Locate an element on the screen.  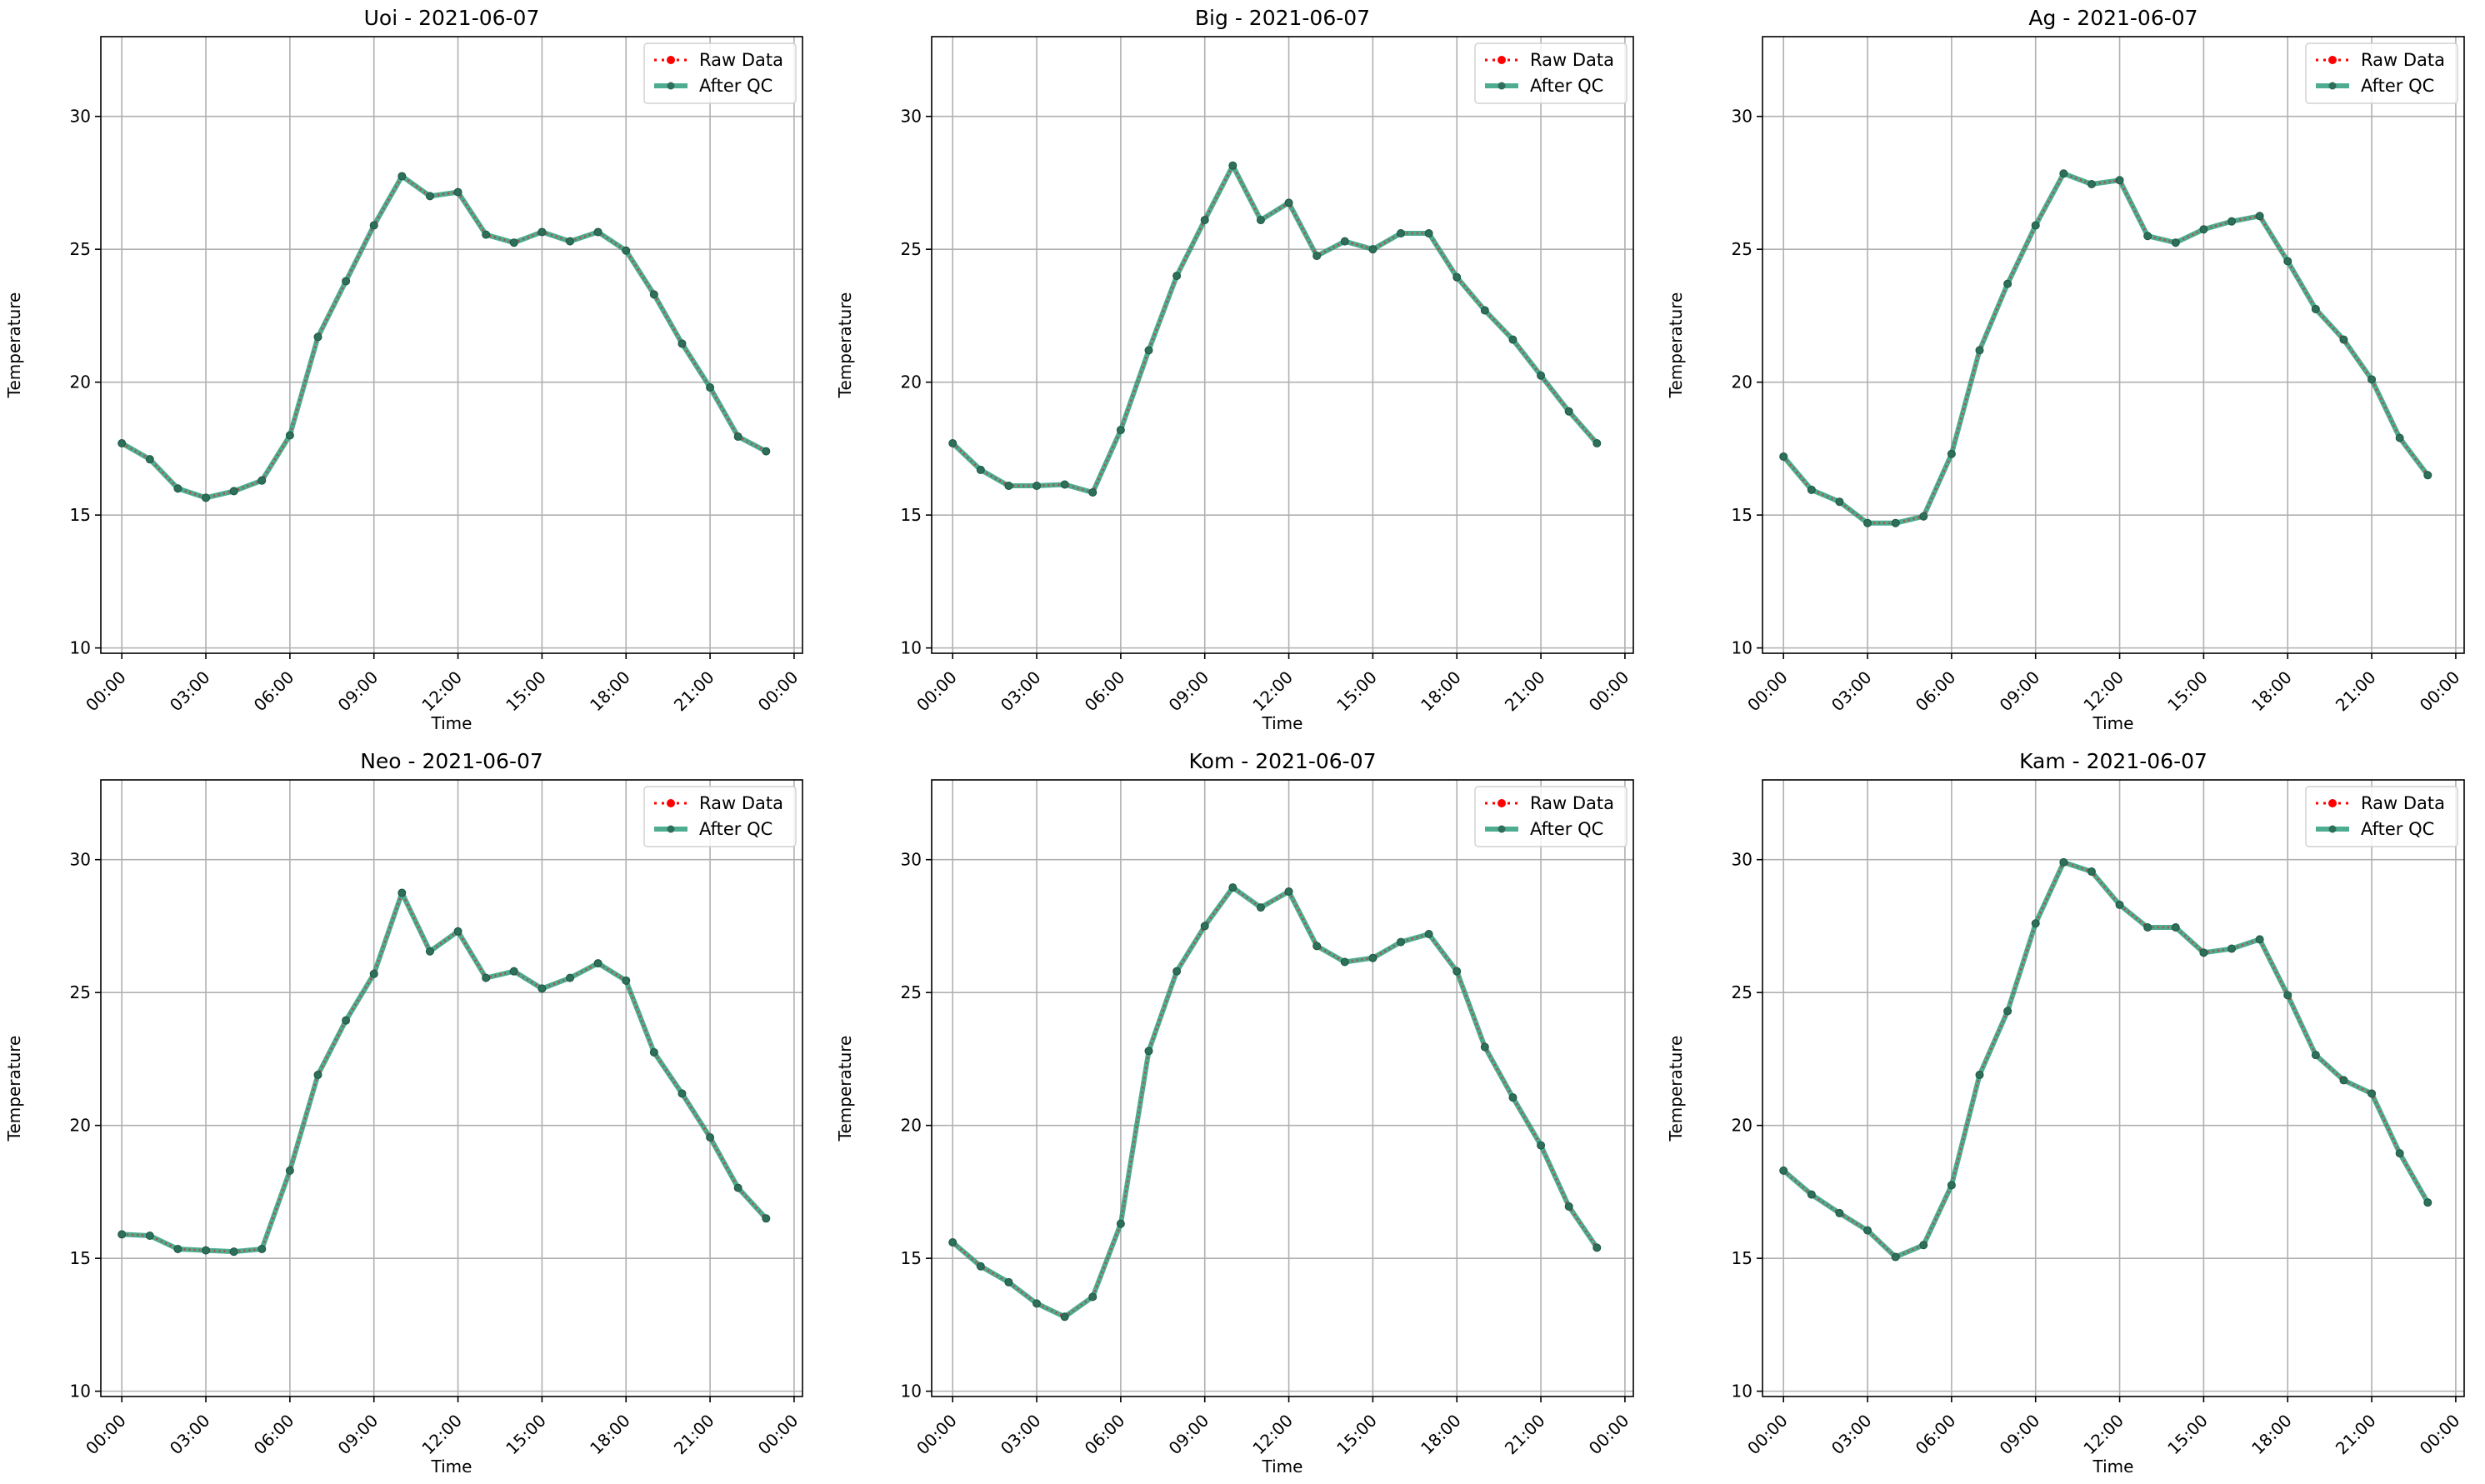
x-tick-label: 12:00 is located at coordinates (2103, 1435).